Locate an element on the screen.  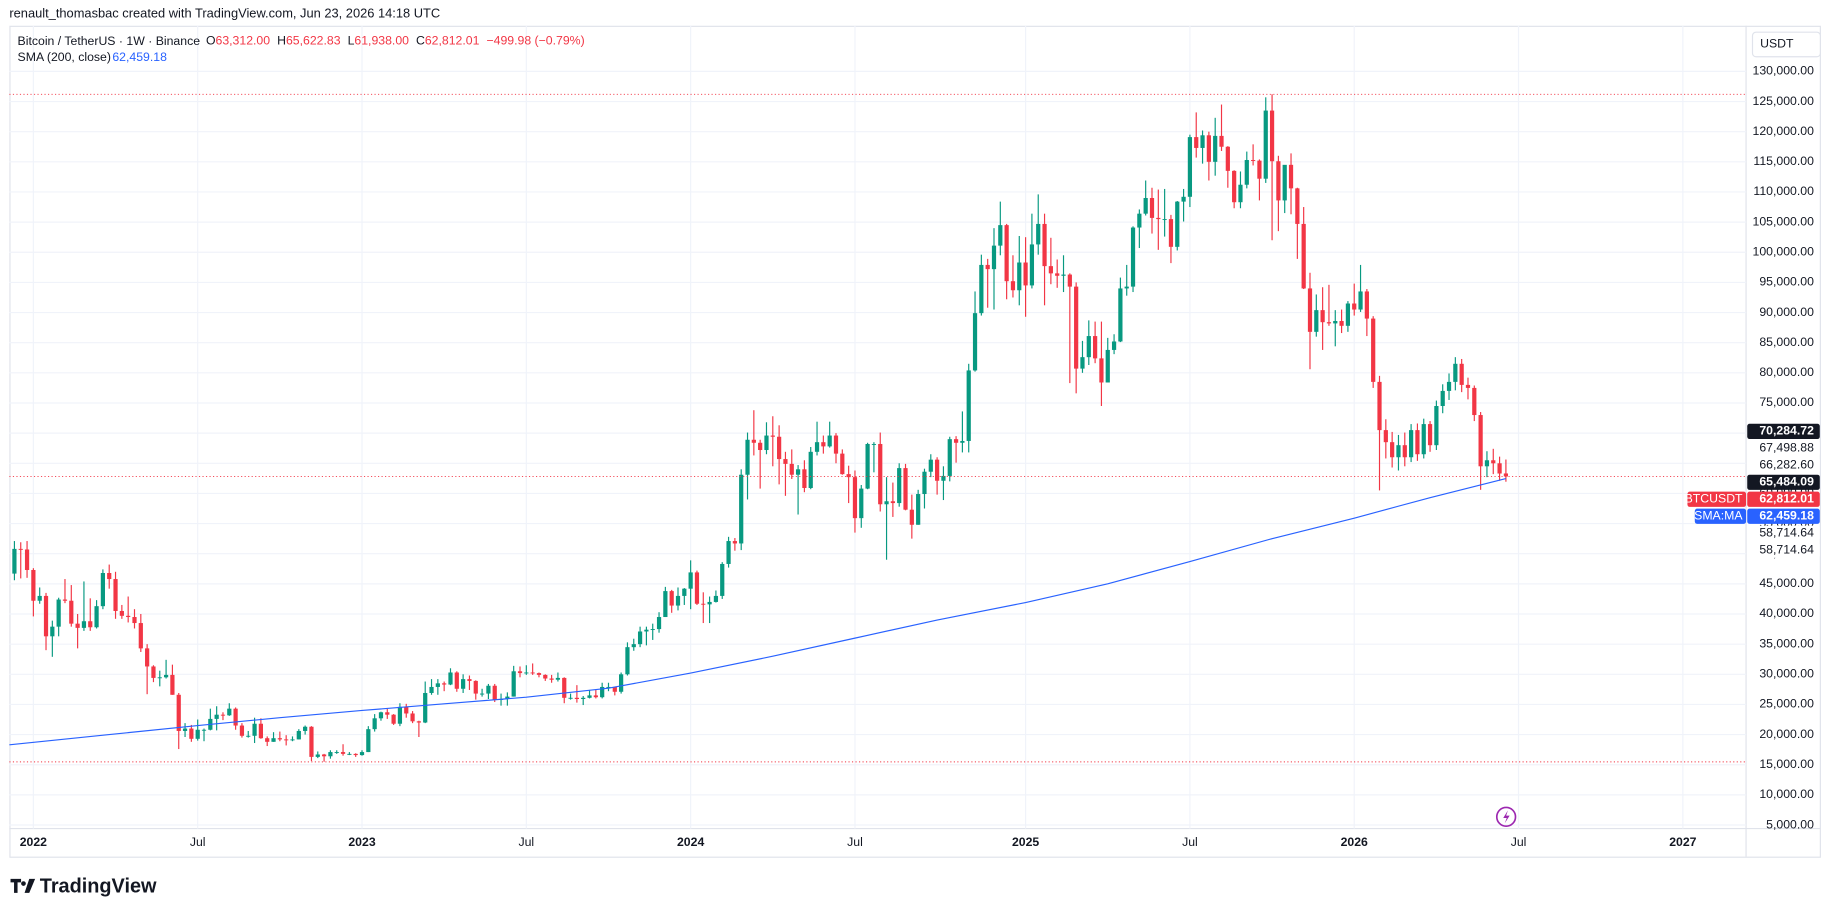
currency: USDT is located at coordinates (1777, 44).